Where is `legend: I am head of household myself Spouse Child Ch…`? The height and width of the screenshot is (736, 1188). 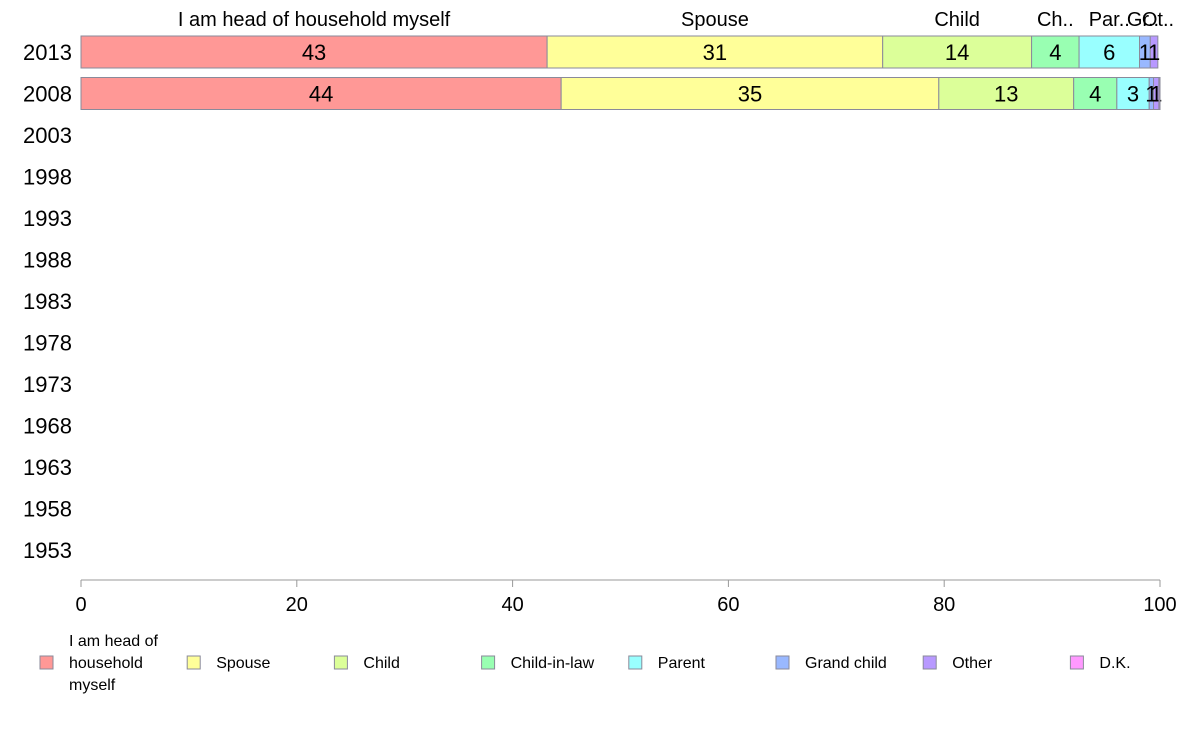 legend: I am head of household myself Spouse Child Ch… is located at coordinates (585, 663).